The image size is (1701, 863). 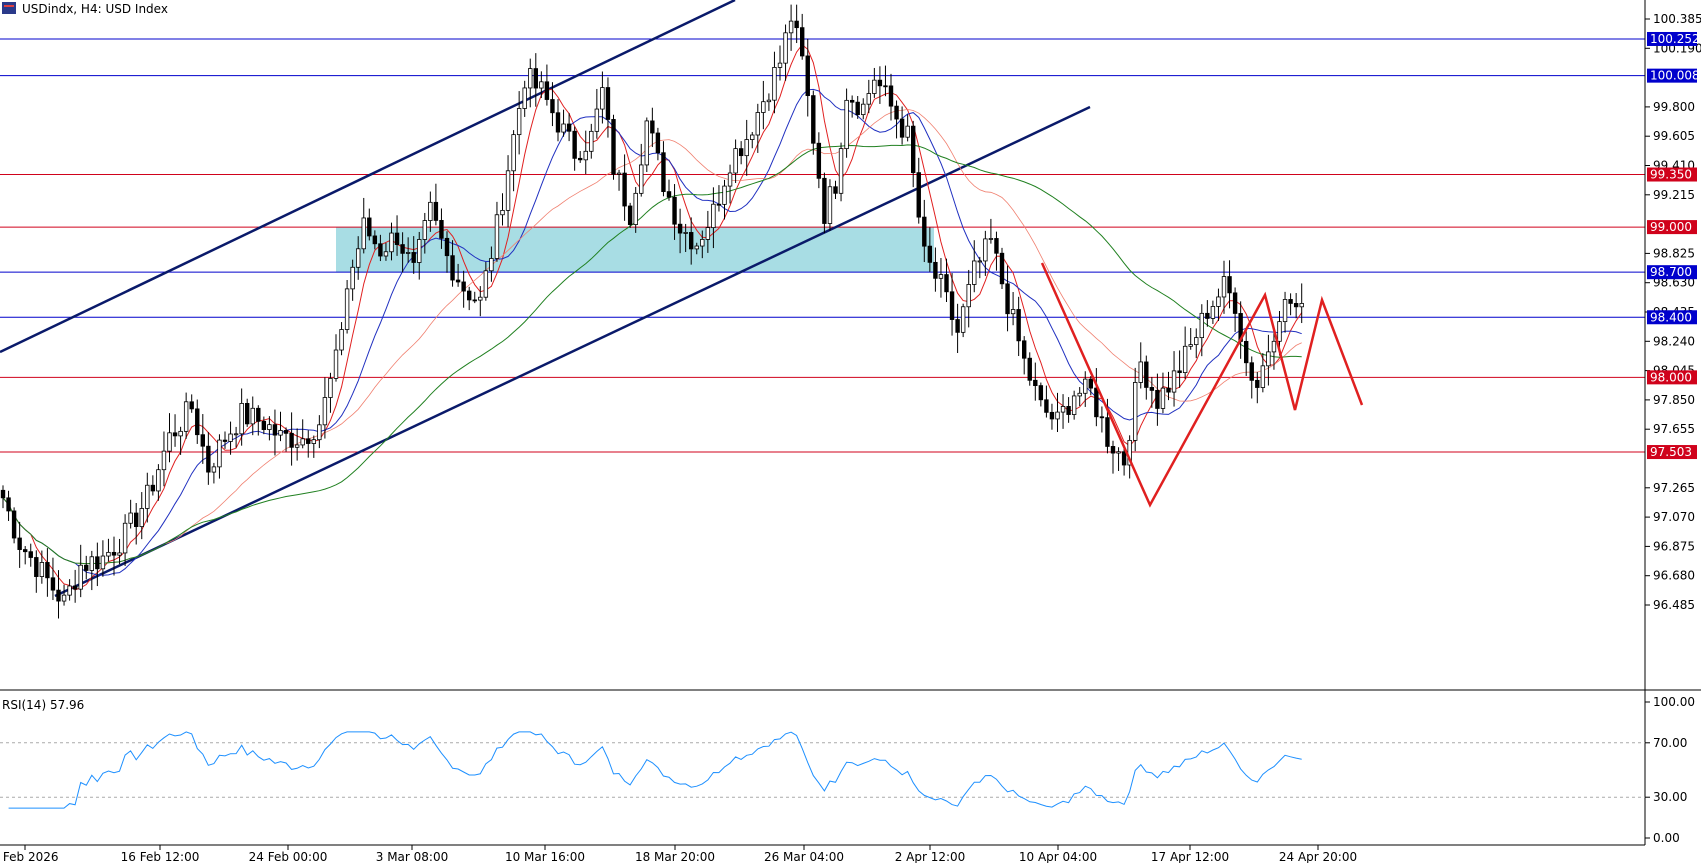 I want to click on price-tick-label: 99.605, so click(x=1674, y=136).